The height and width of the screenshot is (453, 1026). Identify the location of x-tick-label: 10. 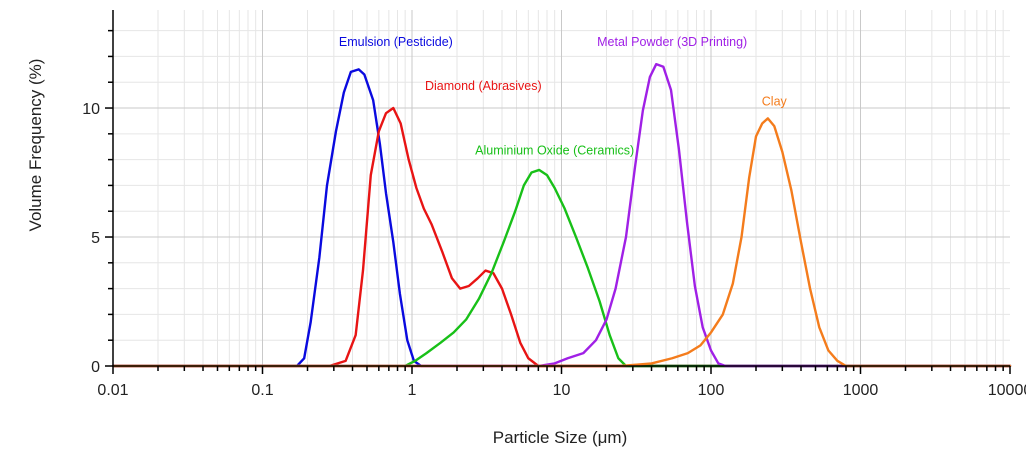
(562, 390).